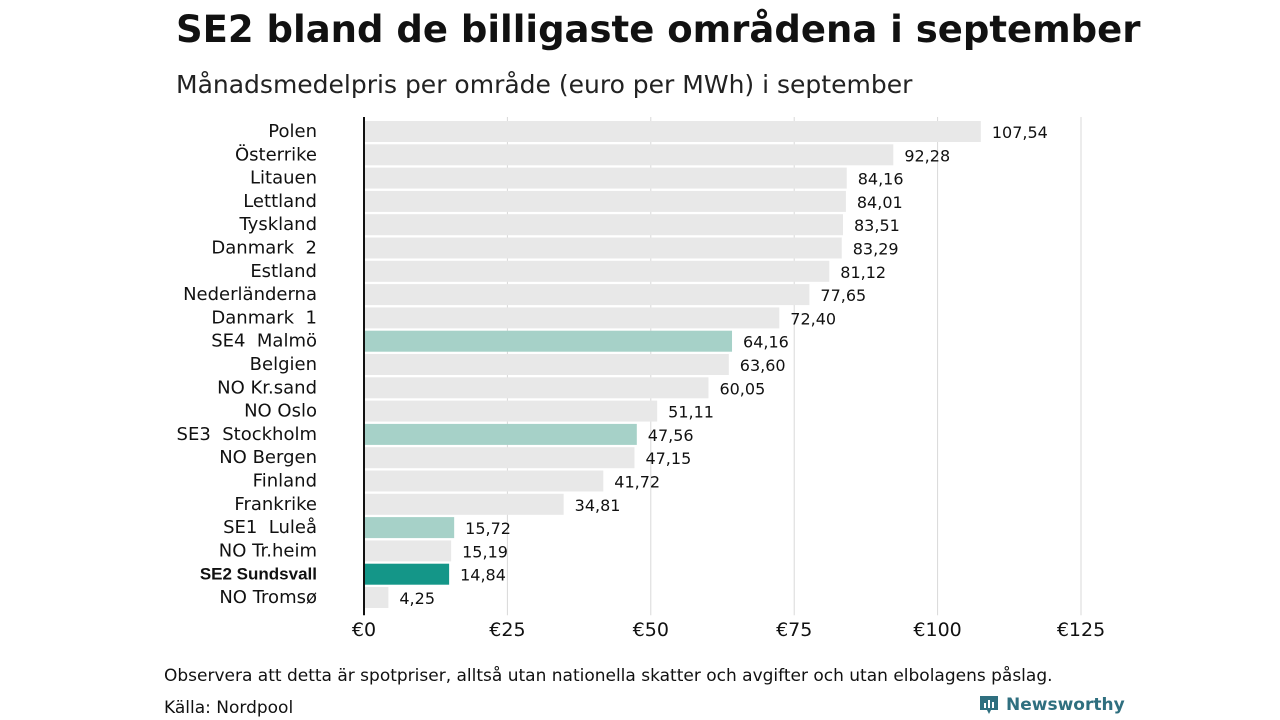 The height and width of the screenshot is (720, 1280). Describe the element at coordinates (598, 505) in the screenshot. I see `value-label: 34,81` at that location.